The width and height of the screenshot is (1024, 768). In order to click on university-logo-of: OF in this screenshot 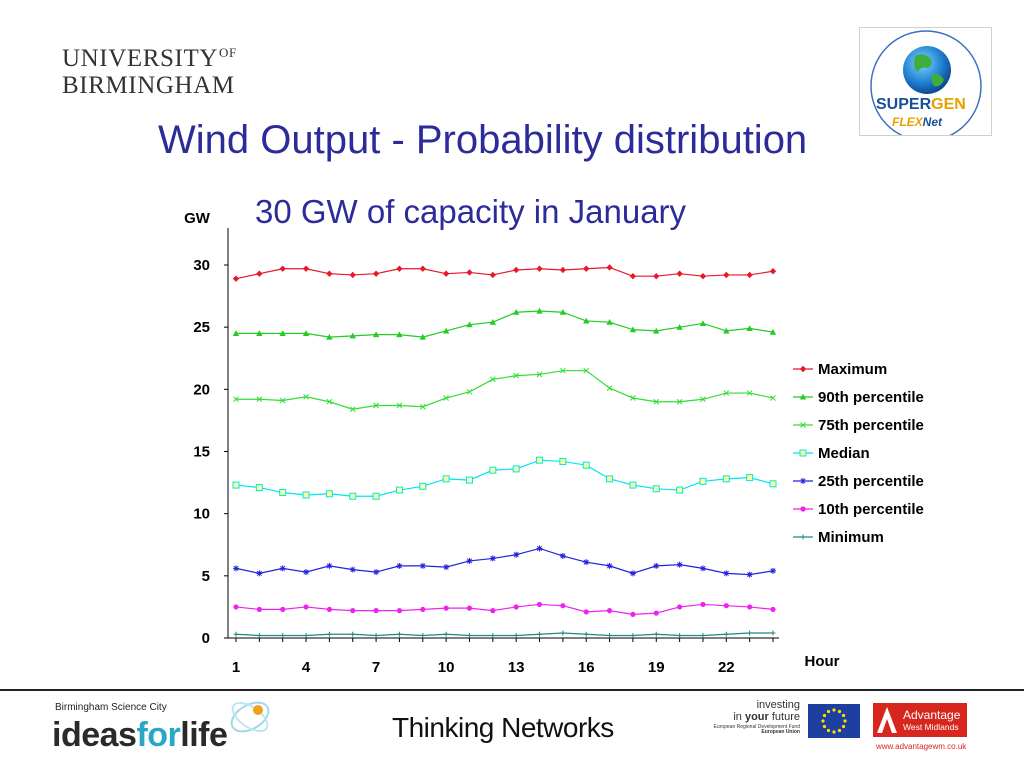, I will do `click(228, 52)`.